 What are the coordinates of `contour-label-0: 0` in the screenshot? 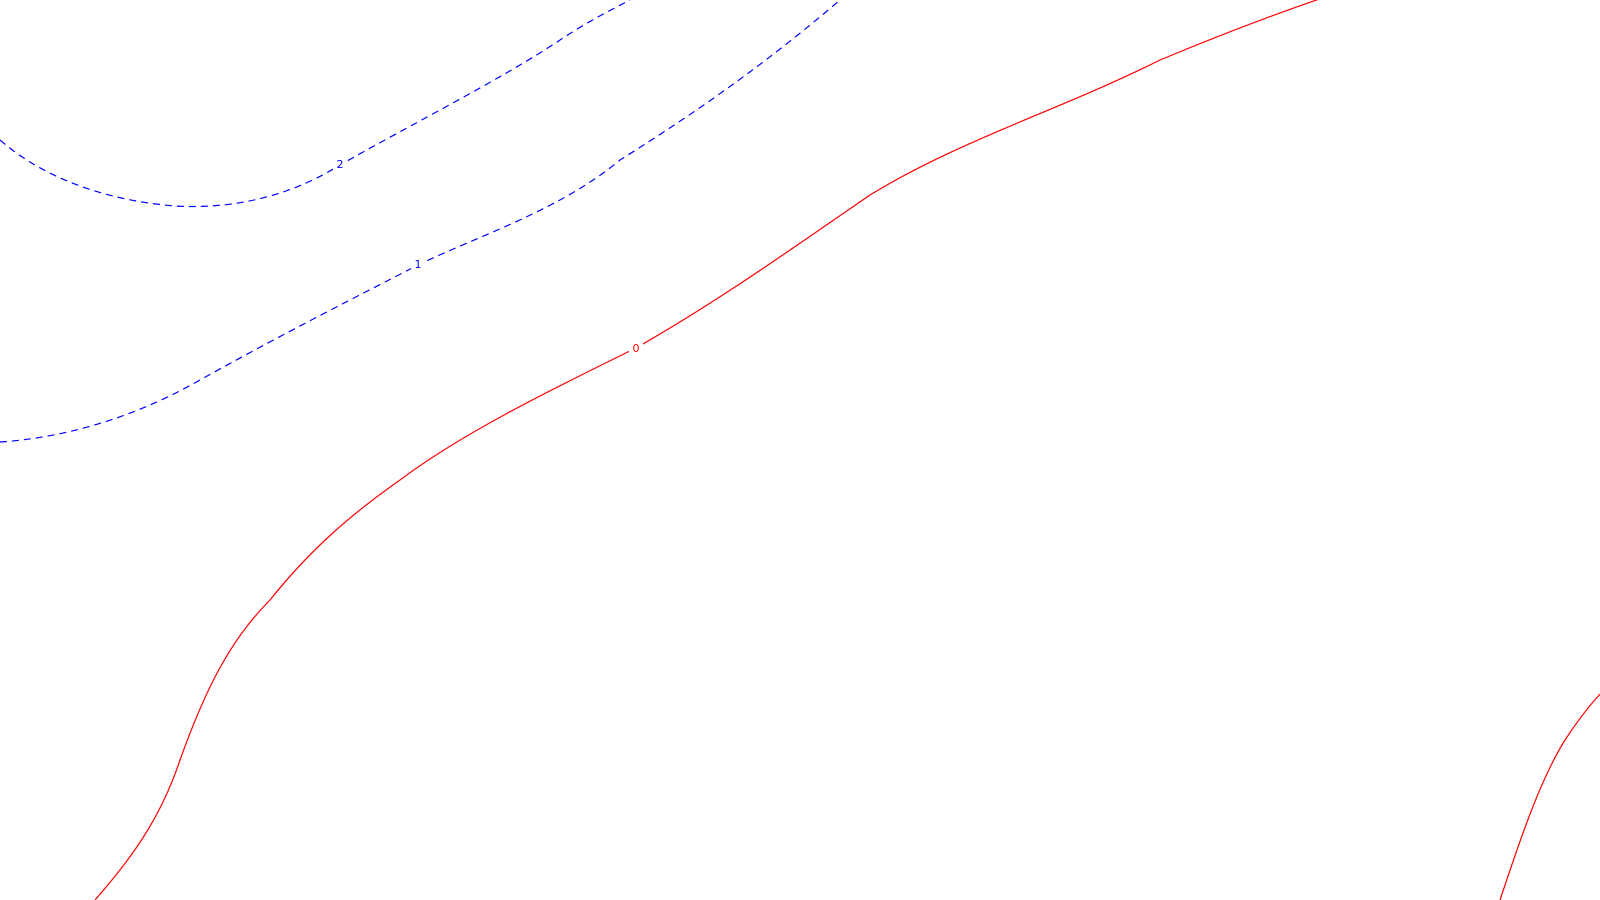 It's located at (636, 348).